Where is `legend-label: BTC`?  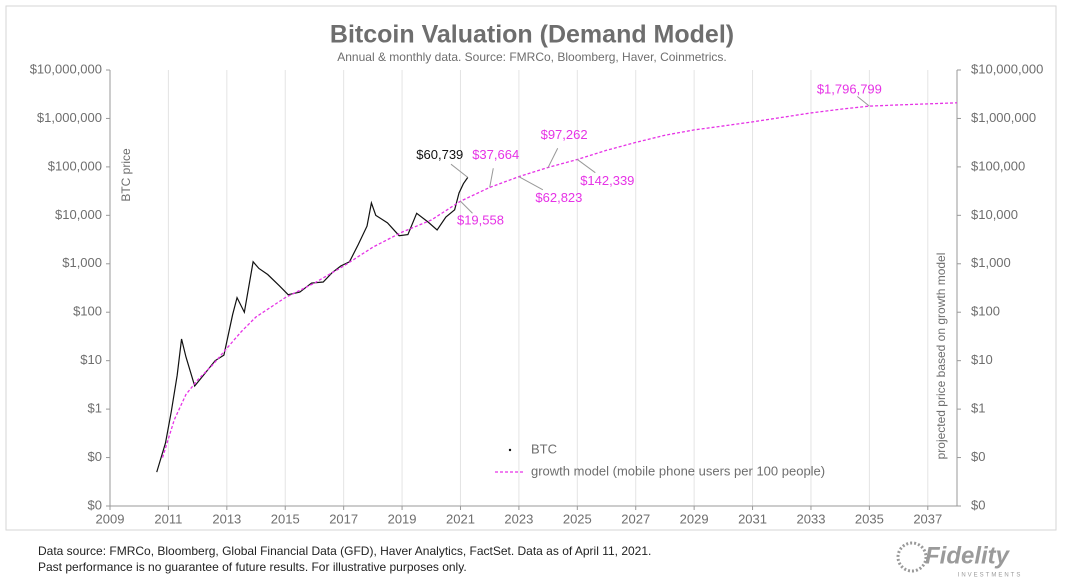
legend-label: BTC is located at coordinates (544, 448).